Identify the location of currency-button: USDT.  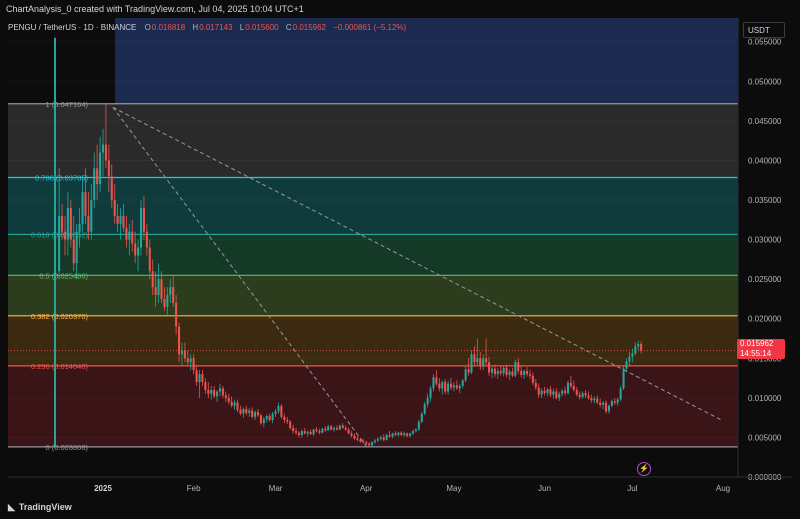
(764, 30).